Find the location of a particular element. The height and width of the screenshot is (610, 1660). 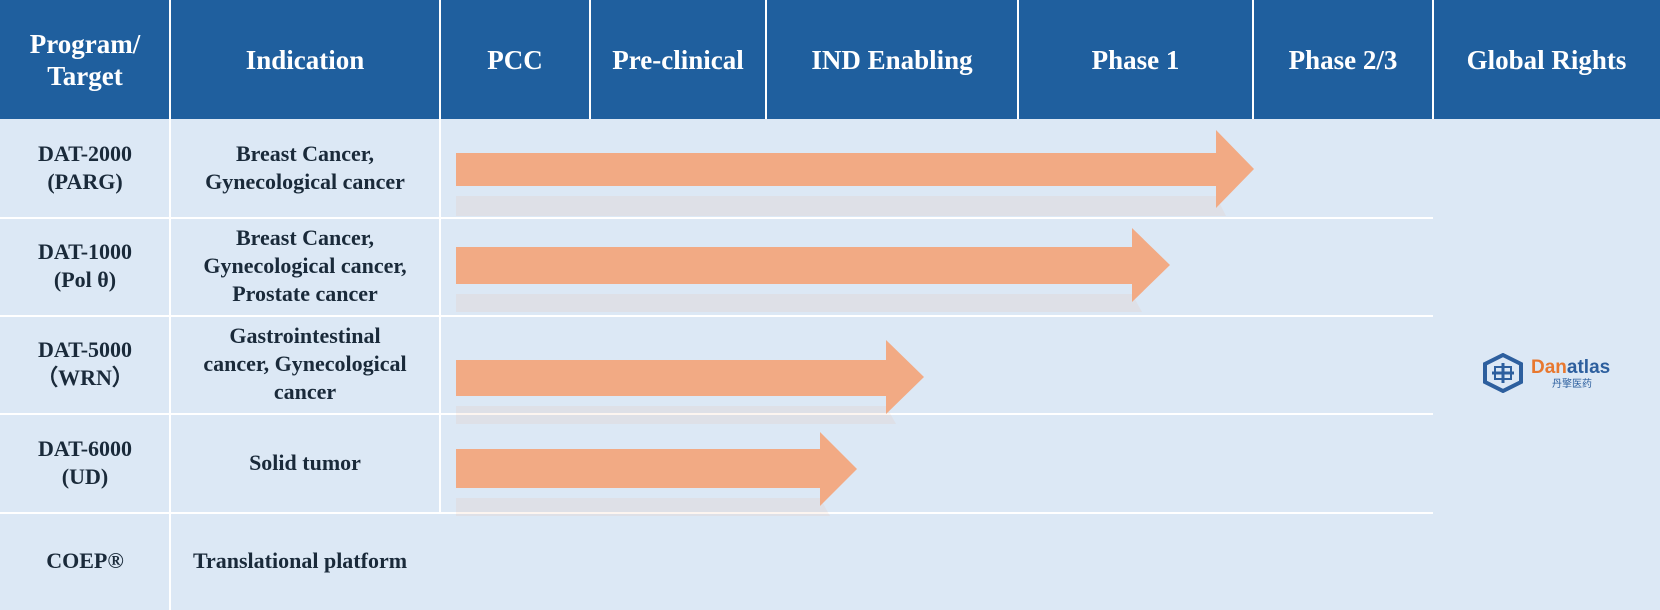

header-global-rights: Global Rights is located at coordinates (1546, 59).